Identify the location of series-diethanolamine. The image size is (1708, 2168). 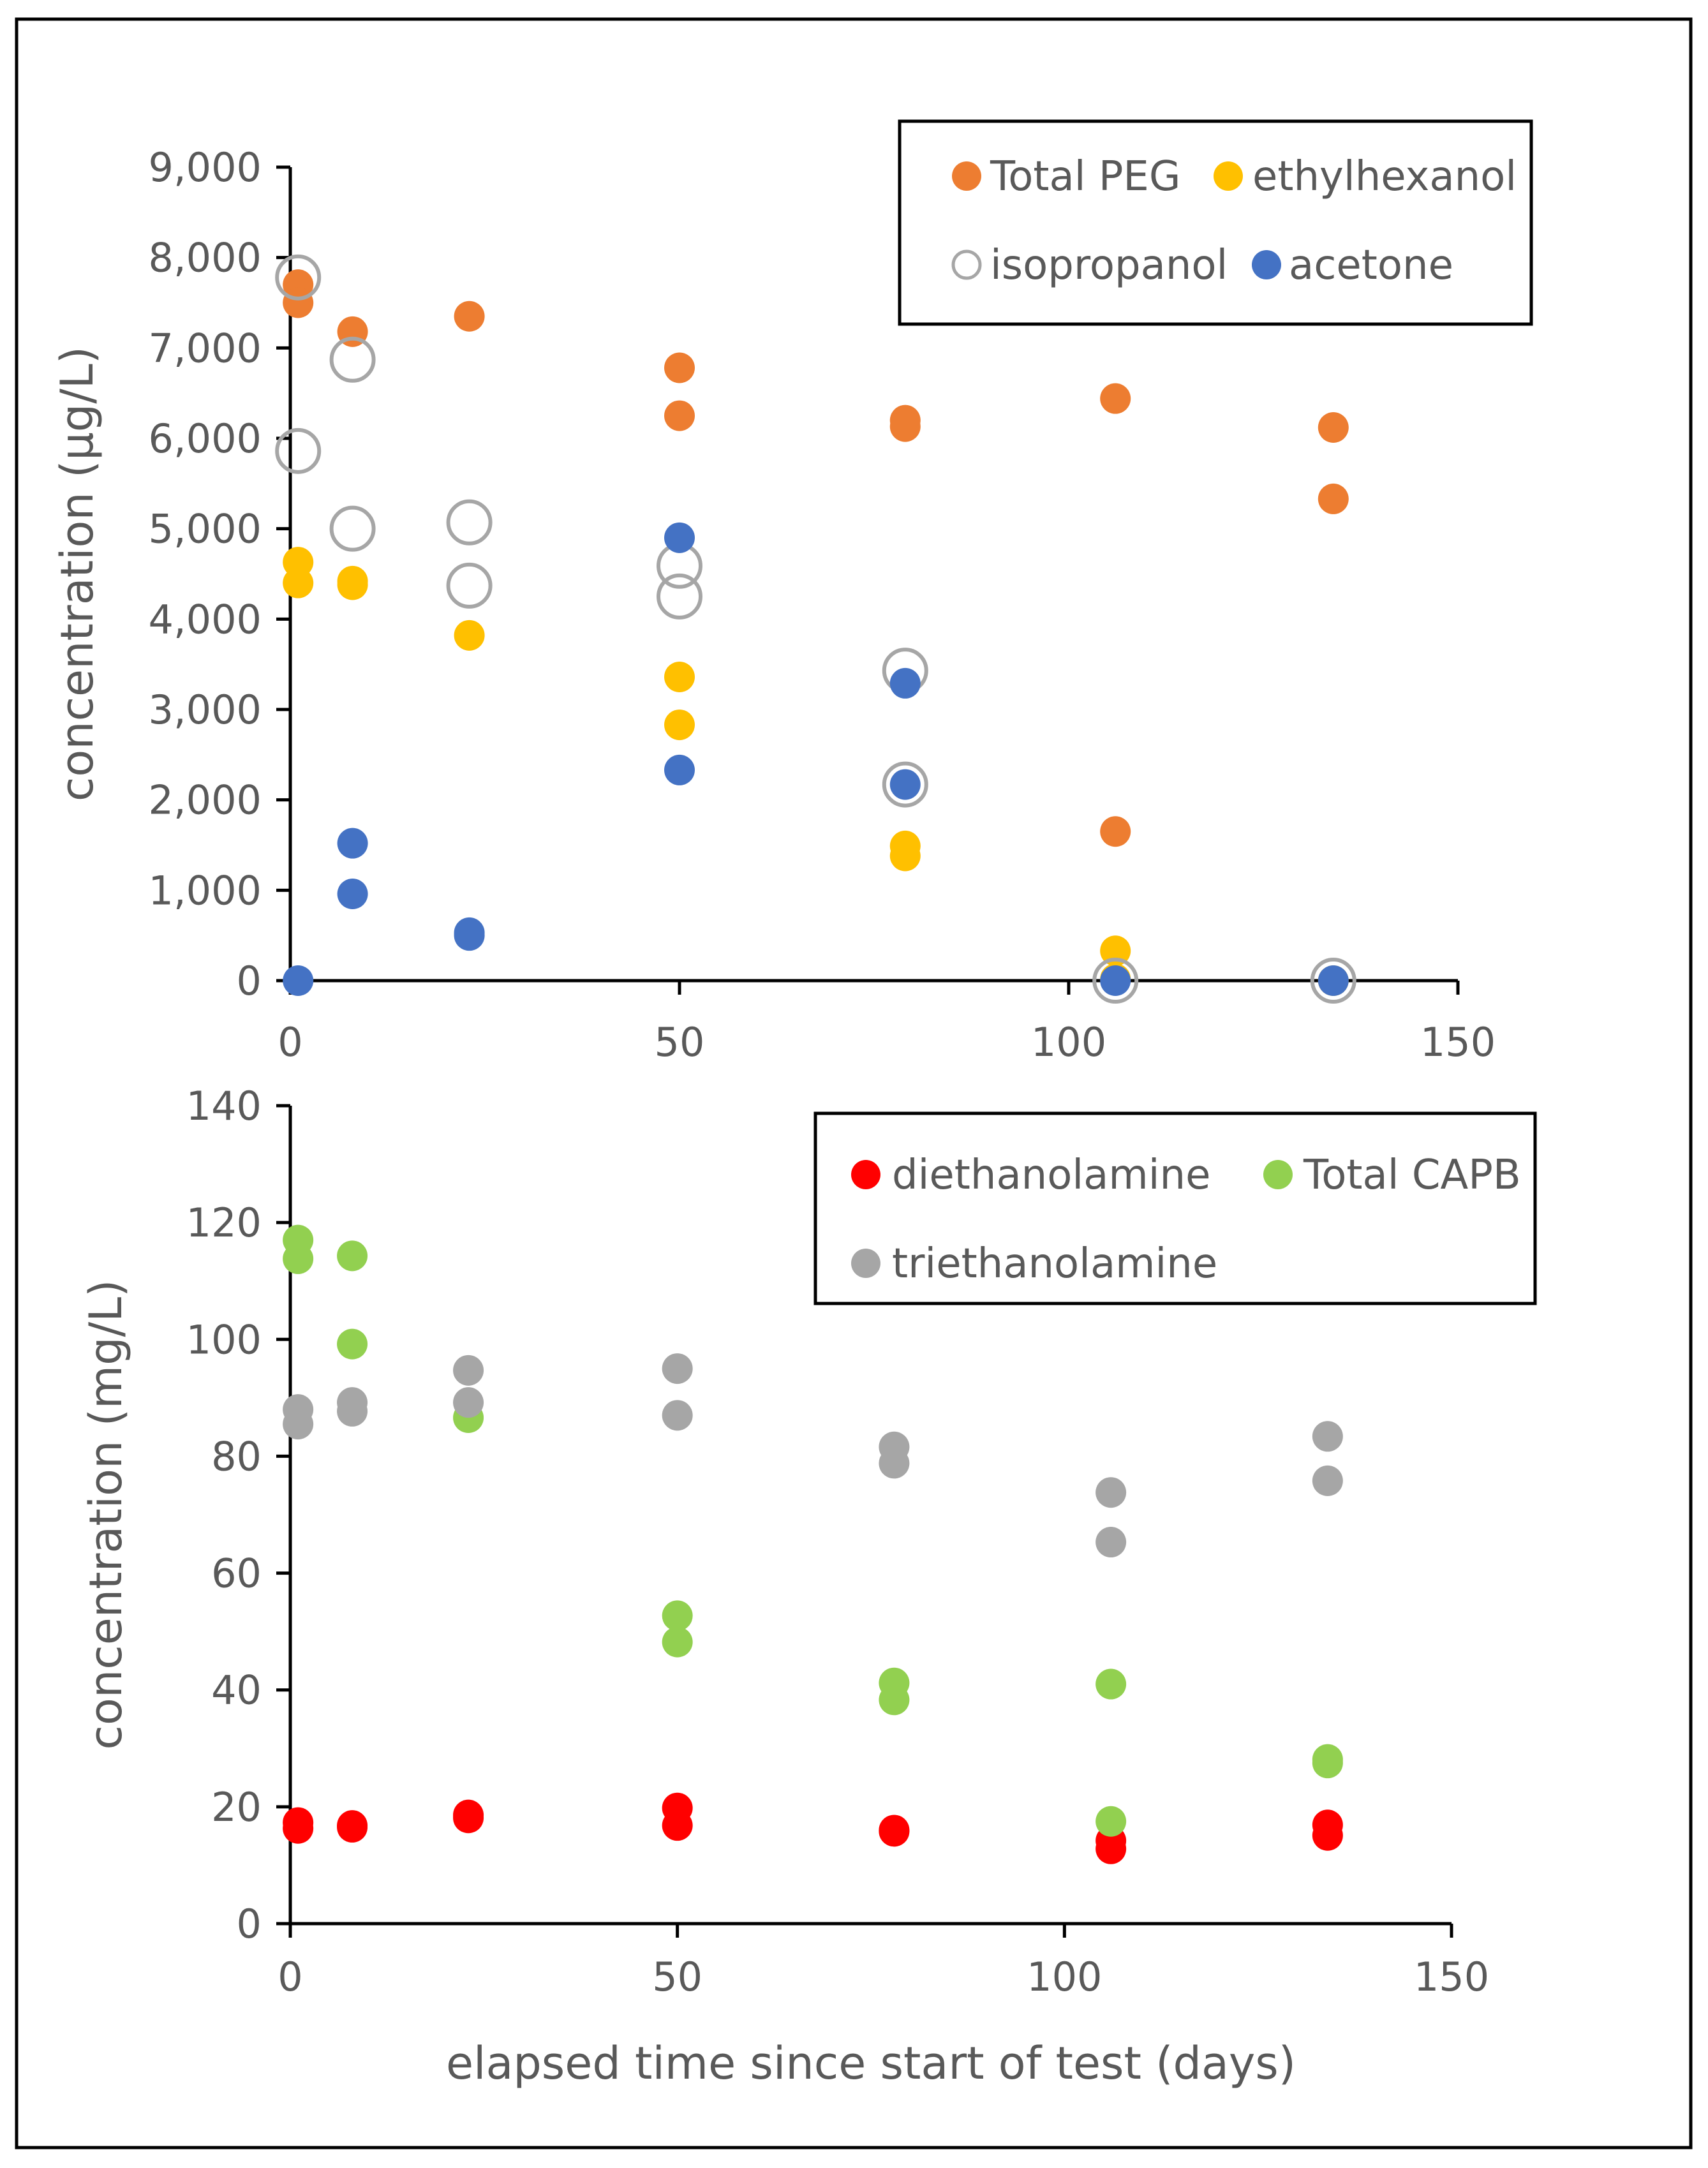
(813, 1828).